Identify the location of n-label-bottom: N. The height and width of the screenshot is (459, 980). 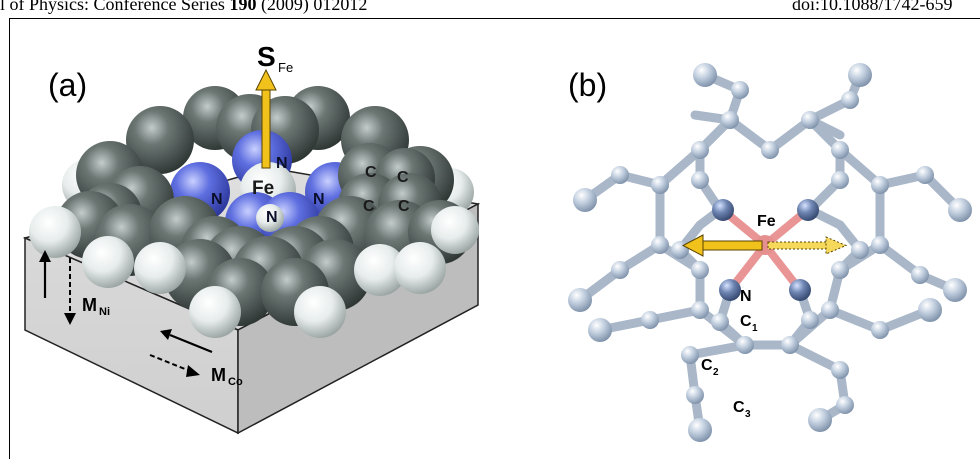
(272, 217).